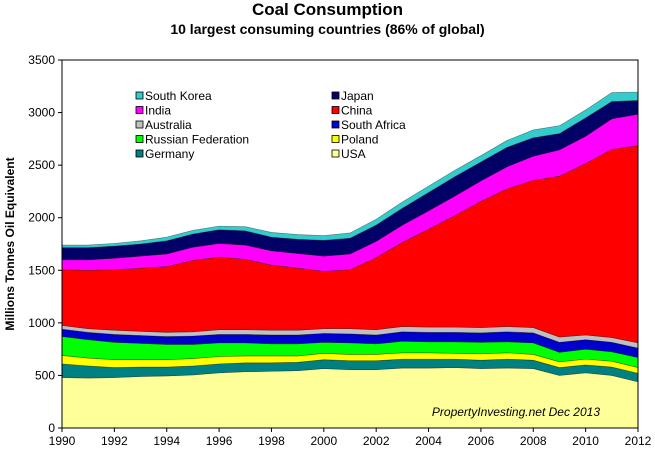  What do you see at coordinates (62, 441) in the screenshot?
I see `x-tick-label: 1990` at bounding box center [62, 441].